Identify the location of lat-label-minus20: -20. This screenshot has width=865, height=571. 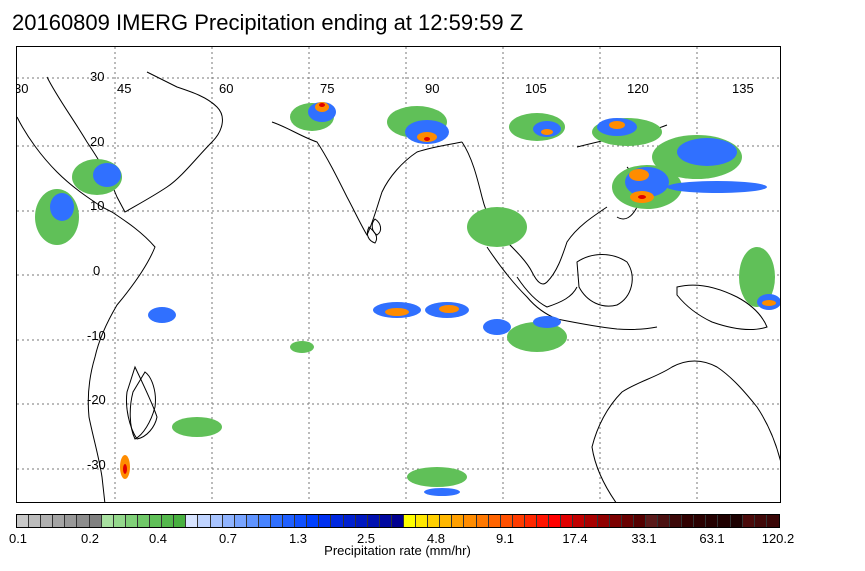
(96, 399).